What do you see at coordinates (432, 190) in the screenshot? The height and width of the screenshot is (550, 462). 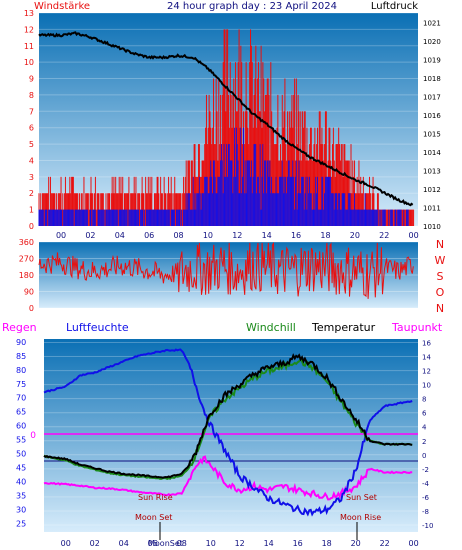 I see `top-right-tick: 1012` at bounding box center [432, 190].